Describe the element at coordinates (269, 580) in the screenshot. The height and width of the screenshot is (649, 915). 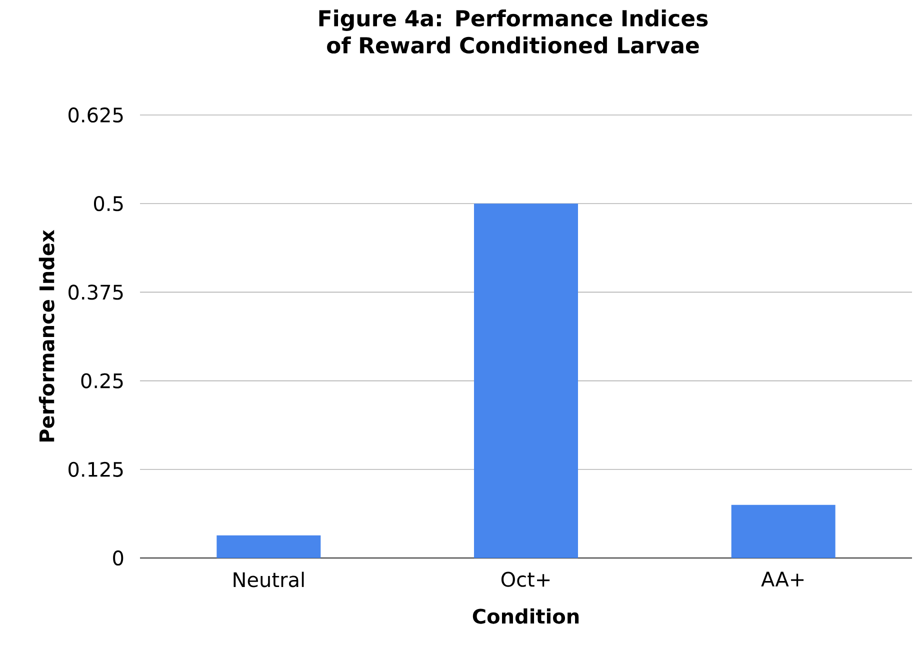
I see `x-tick-label: Neutral` at that location.